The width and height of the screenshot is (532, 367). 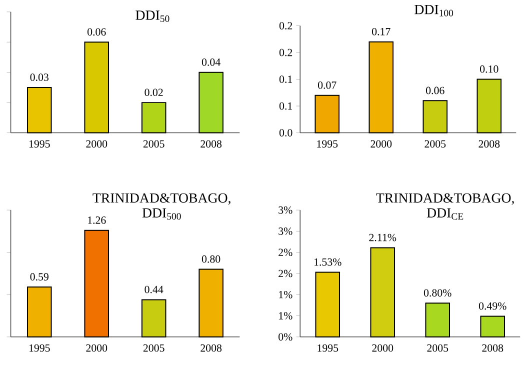 What do you see at coordinates (285, 337) in the screenshot?
I see `y-tick-label: 0%` at bounding box center [285, 337].